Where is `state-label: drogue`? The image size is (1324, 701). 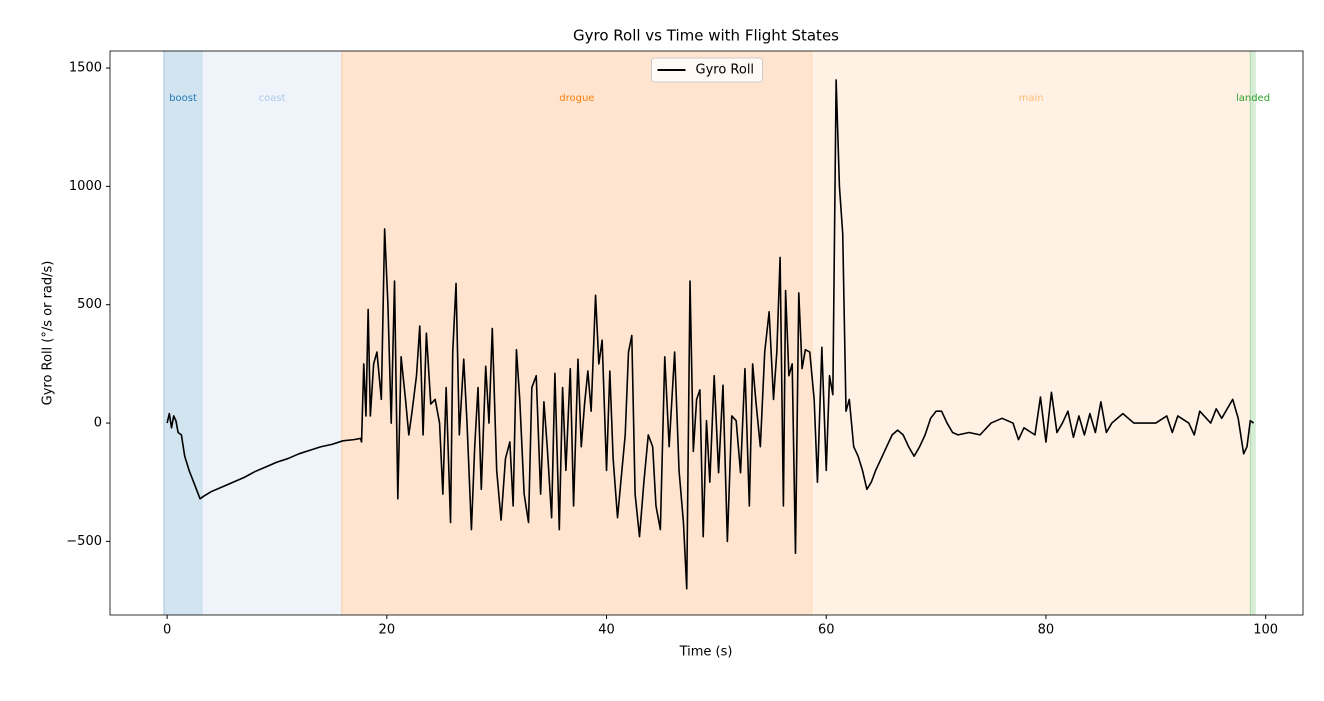 state-label: drogue is located at coordinates (576, 98).